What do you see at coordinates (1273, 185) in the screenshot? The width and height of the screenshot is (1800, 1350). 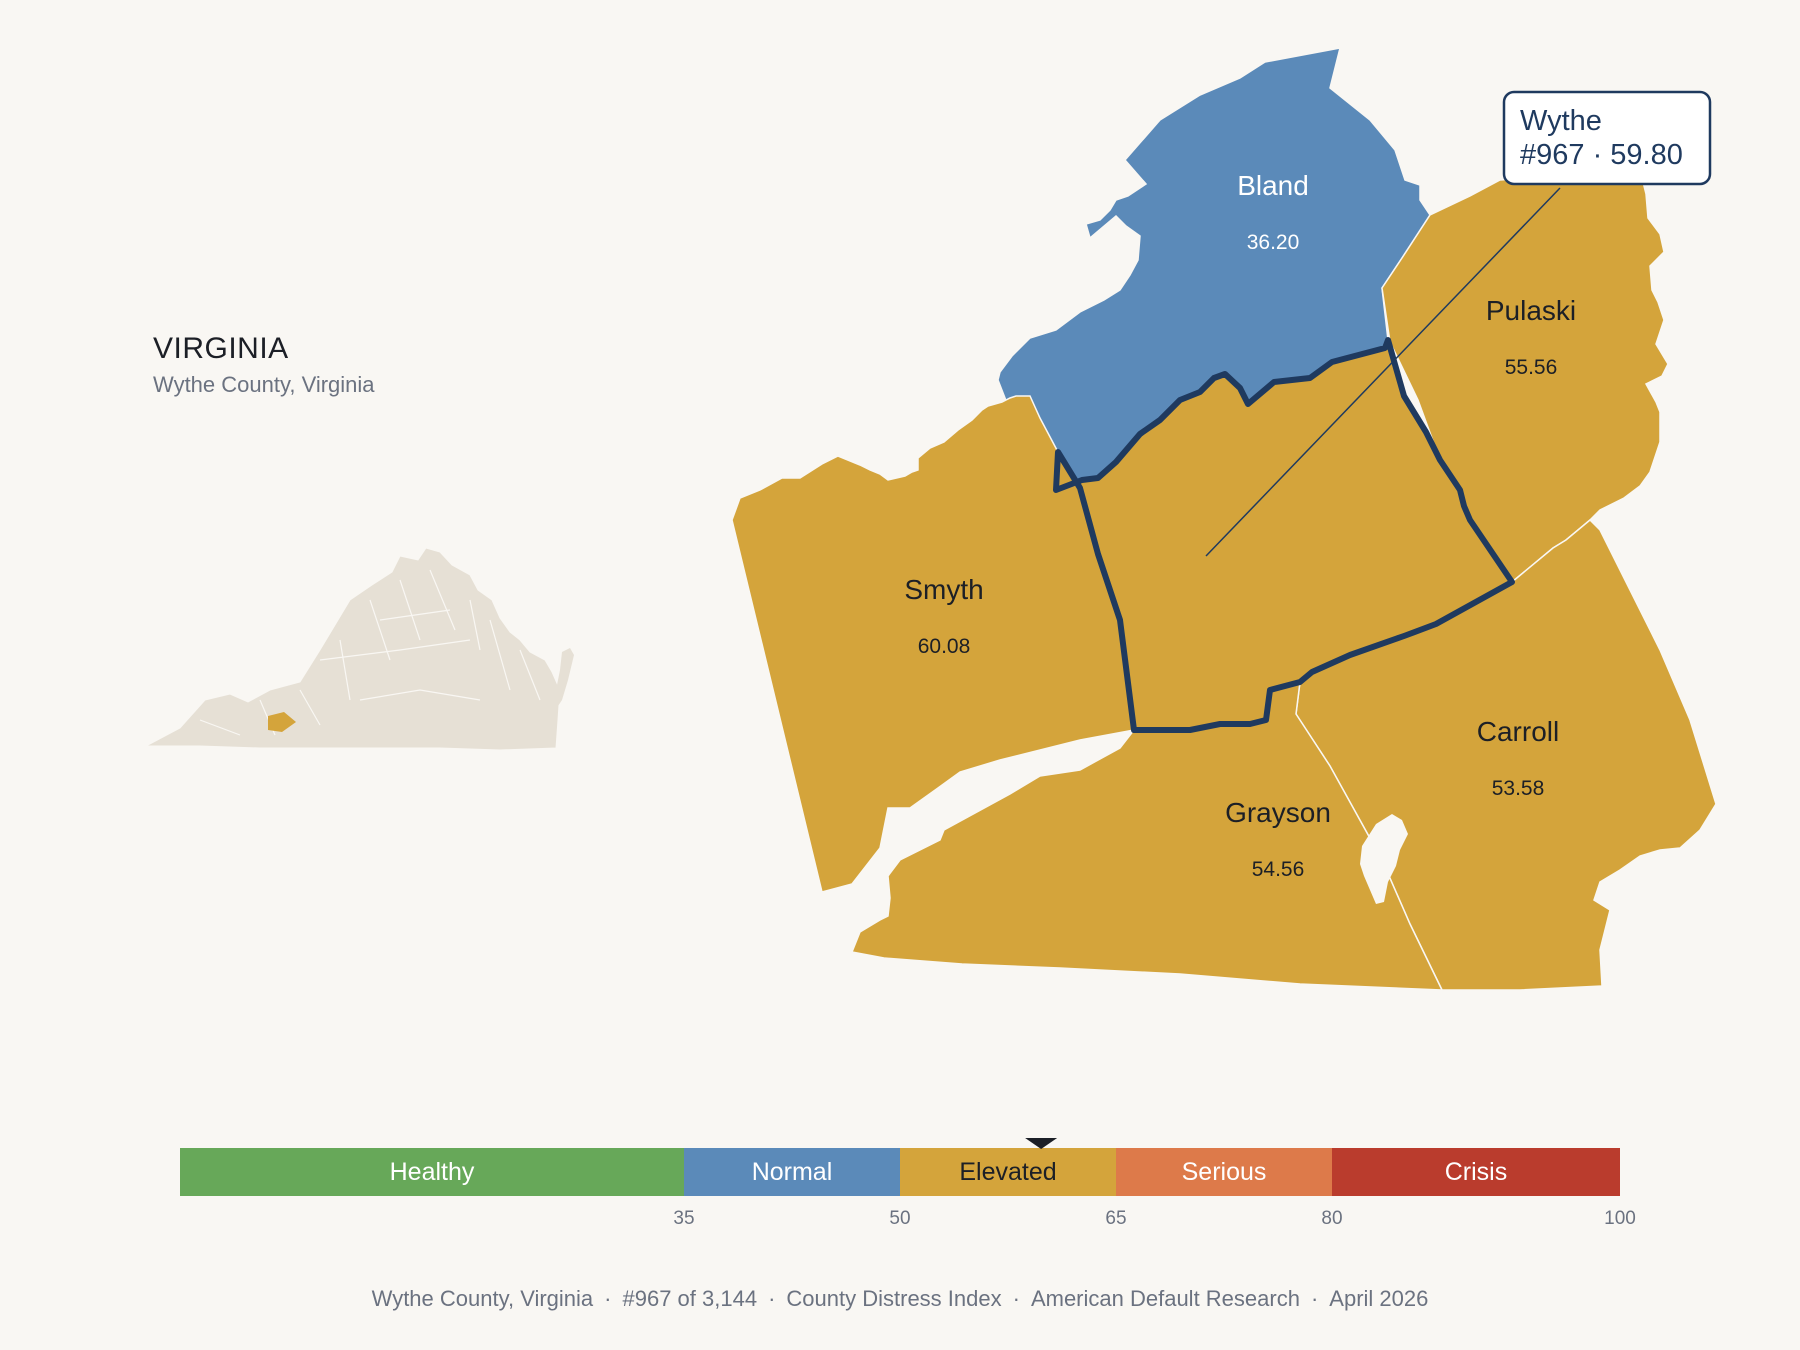 I see `county-name-label: Bland` at bounding box center [1273, 185].